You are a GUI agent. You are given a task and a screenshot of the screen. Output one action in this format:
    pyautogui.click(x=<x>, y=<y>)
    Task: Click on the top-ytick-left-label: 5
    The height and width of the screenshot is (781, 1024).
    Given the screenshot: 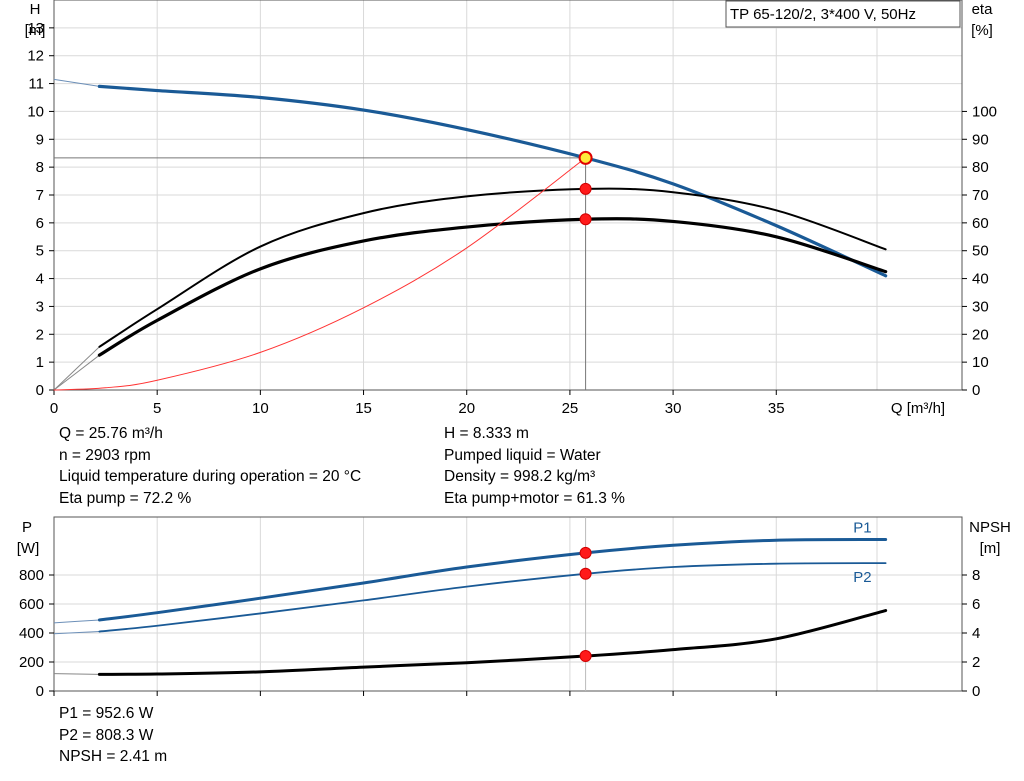 What is the action you would take?
    pyautogui.click(x=40, y=251)
    